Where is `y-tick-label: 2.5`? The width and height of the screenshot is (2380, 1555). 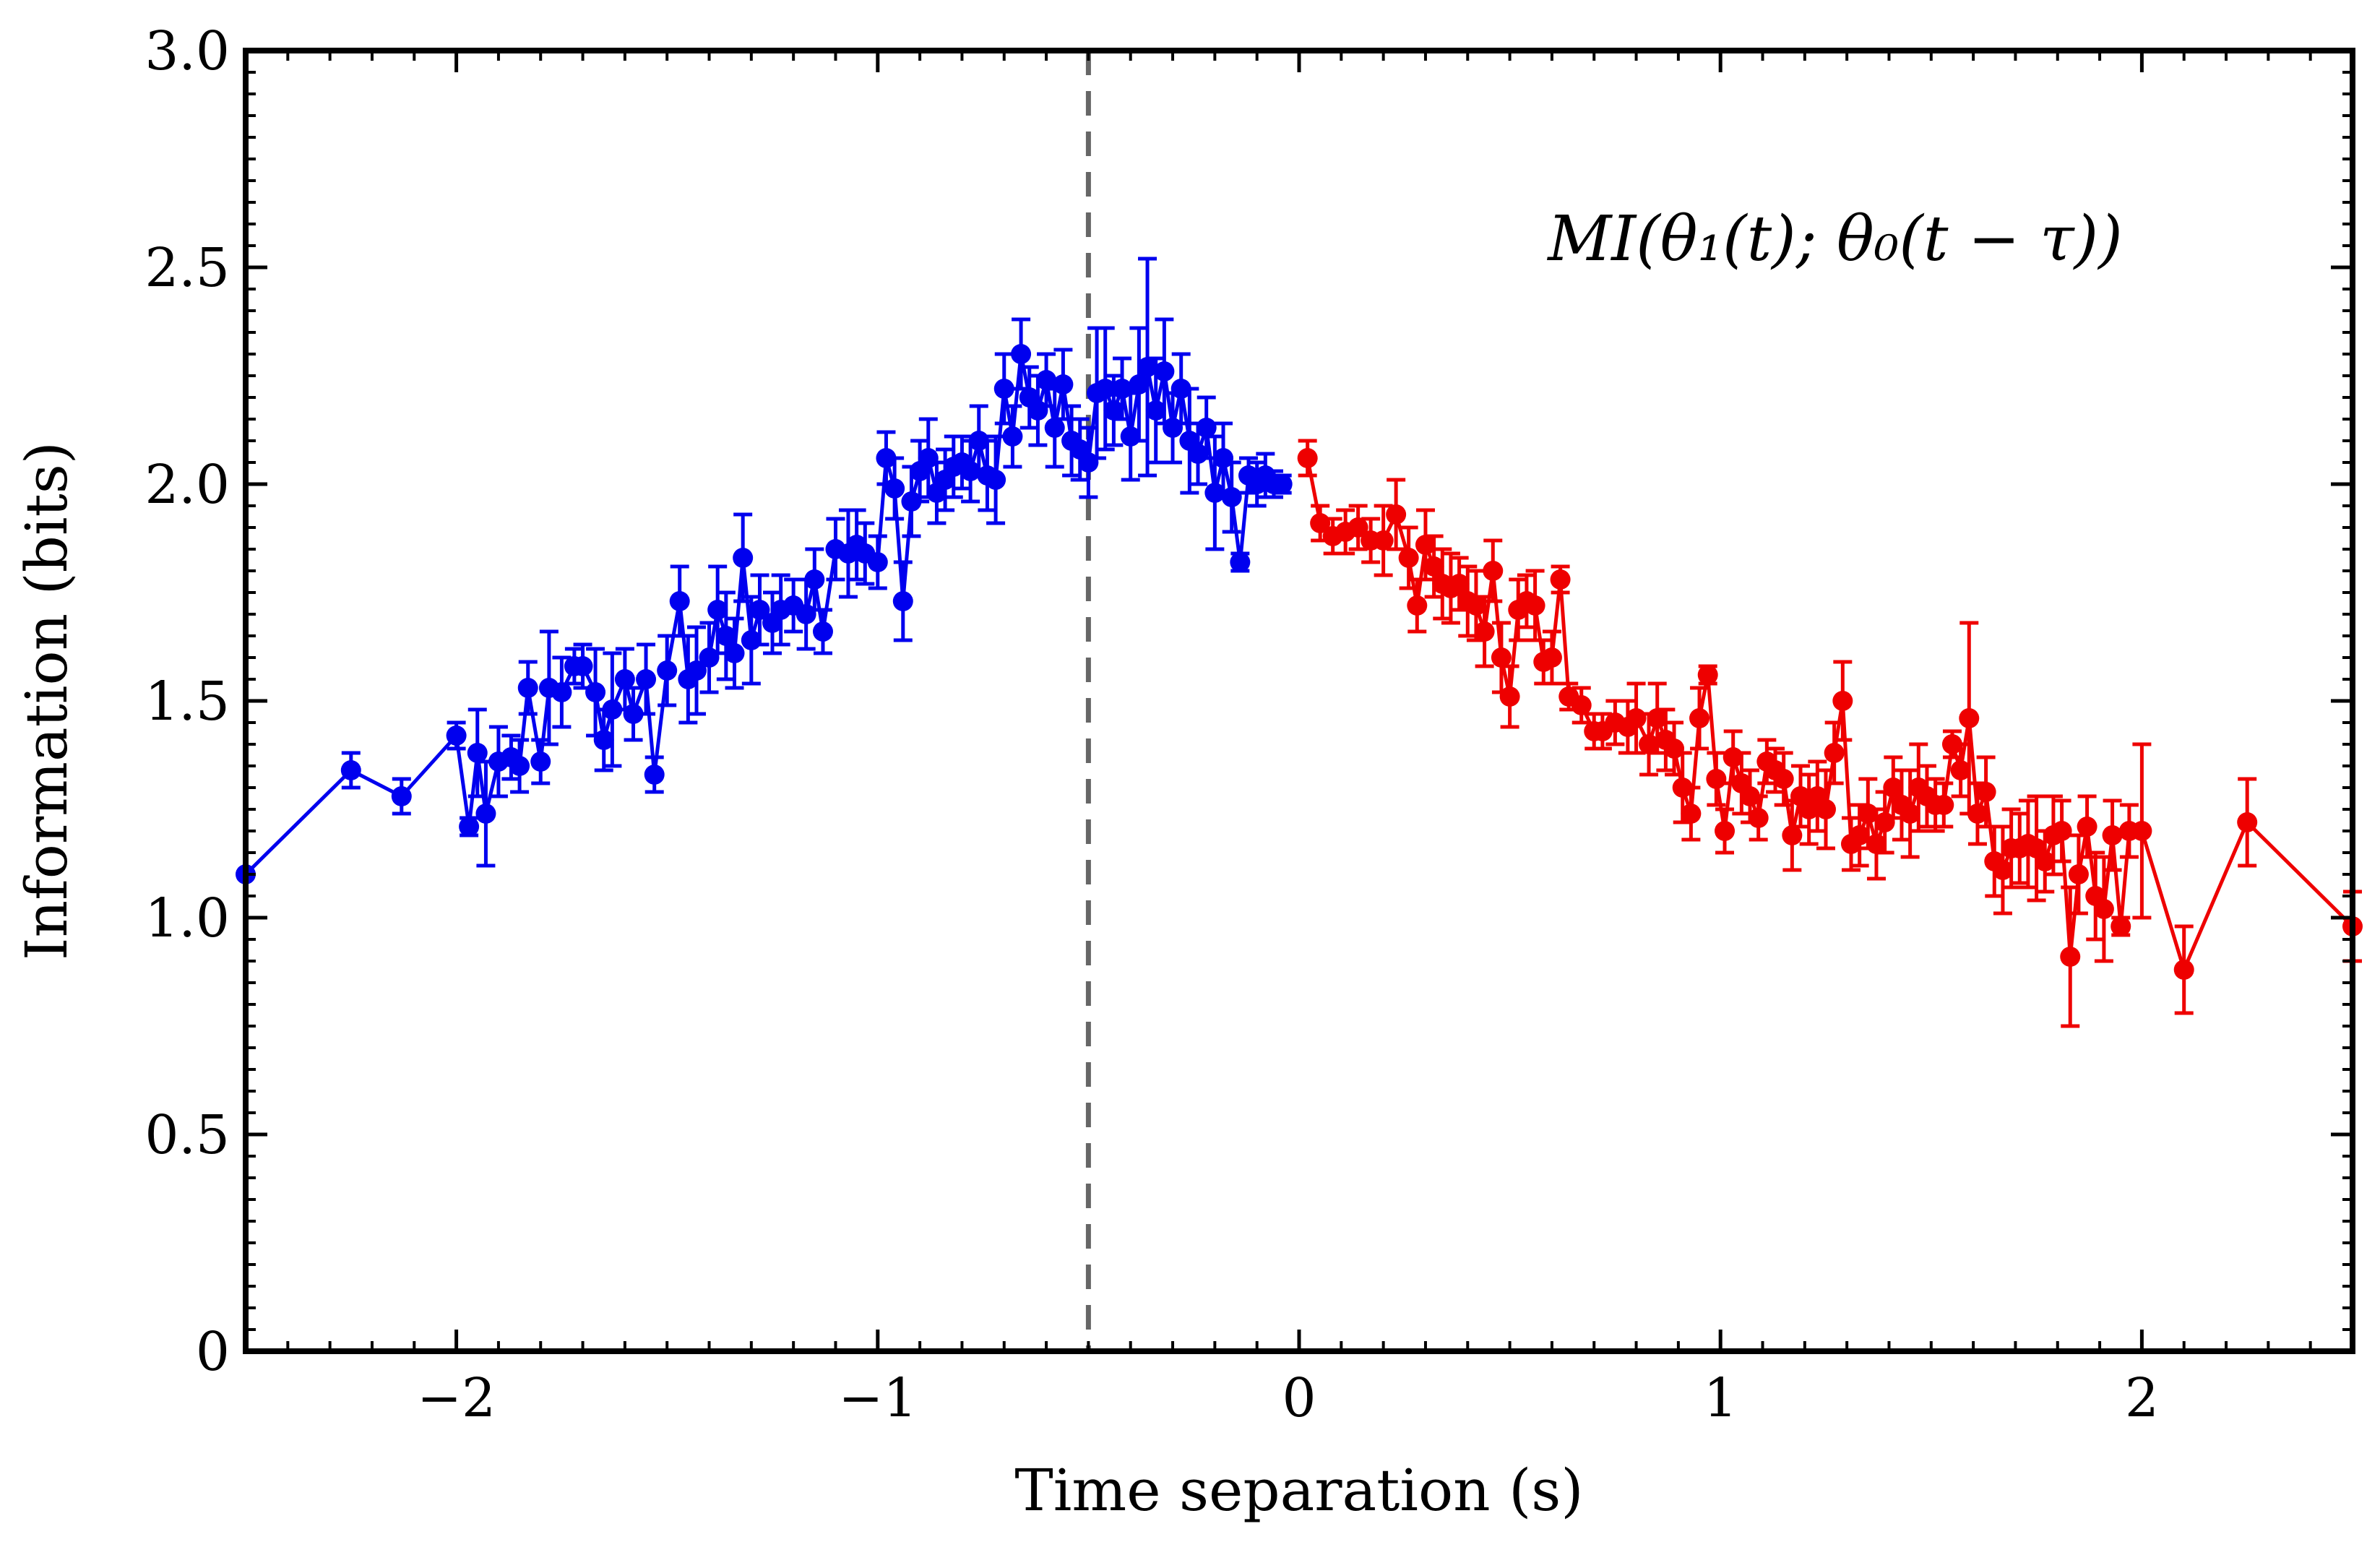
y-tick-label: 2.5 is located at coordinates (188, 268).